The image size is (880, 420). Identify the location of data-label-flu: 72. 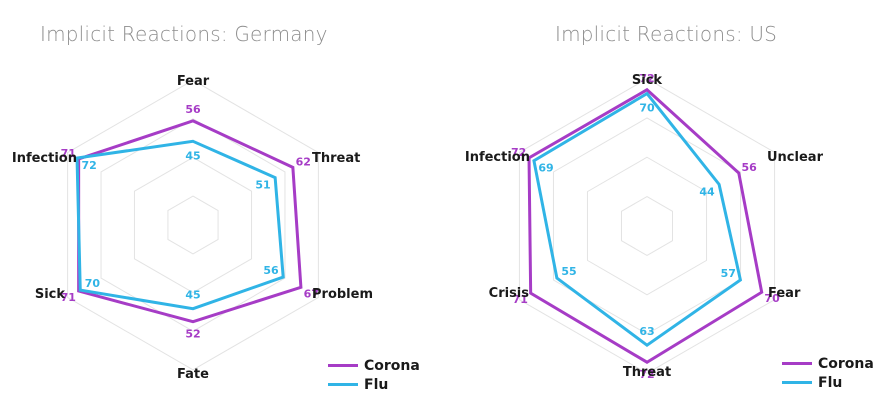
(89, 165).